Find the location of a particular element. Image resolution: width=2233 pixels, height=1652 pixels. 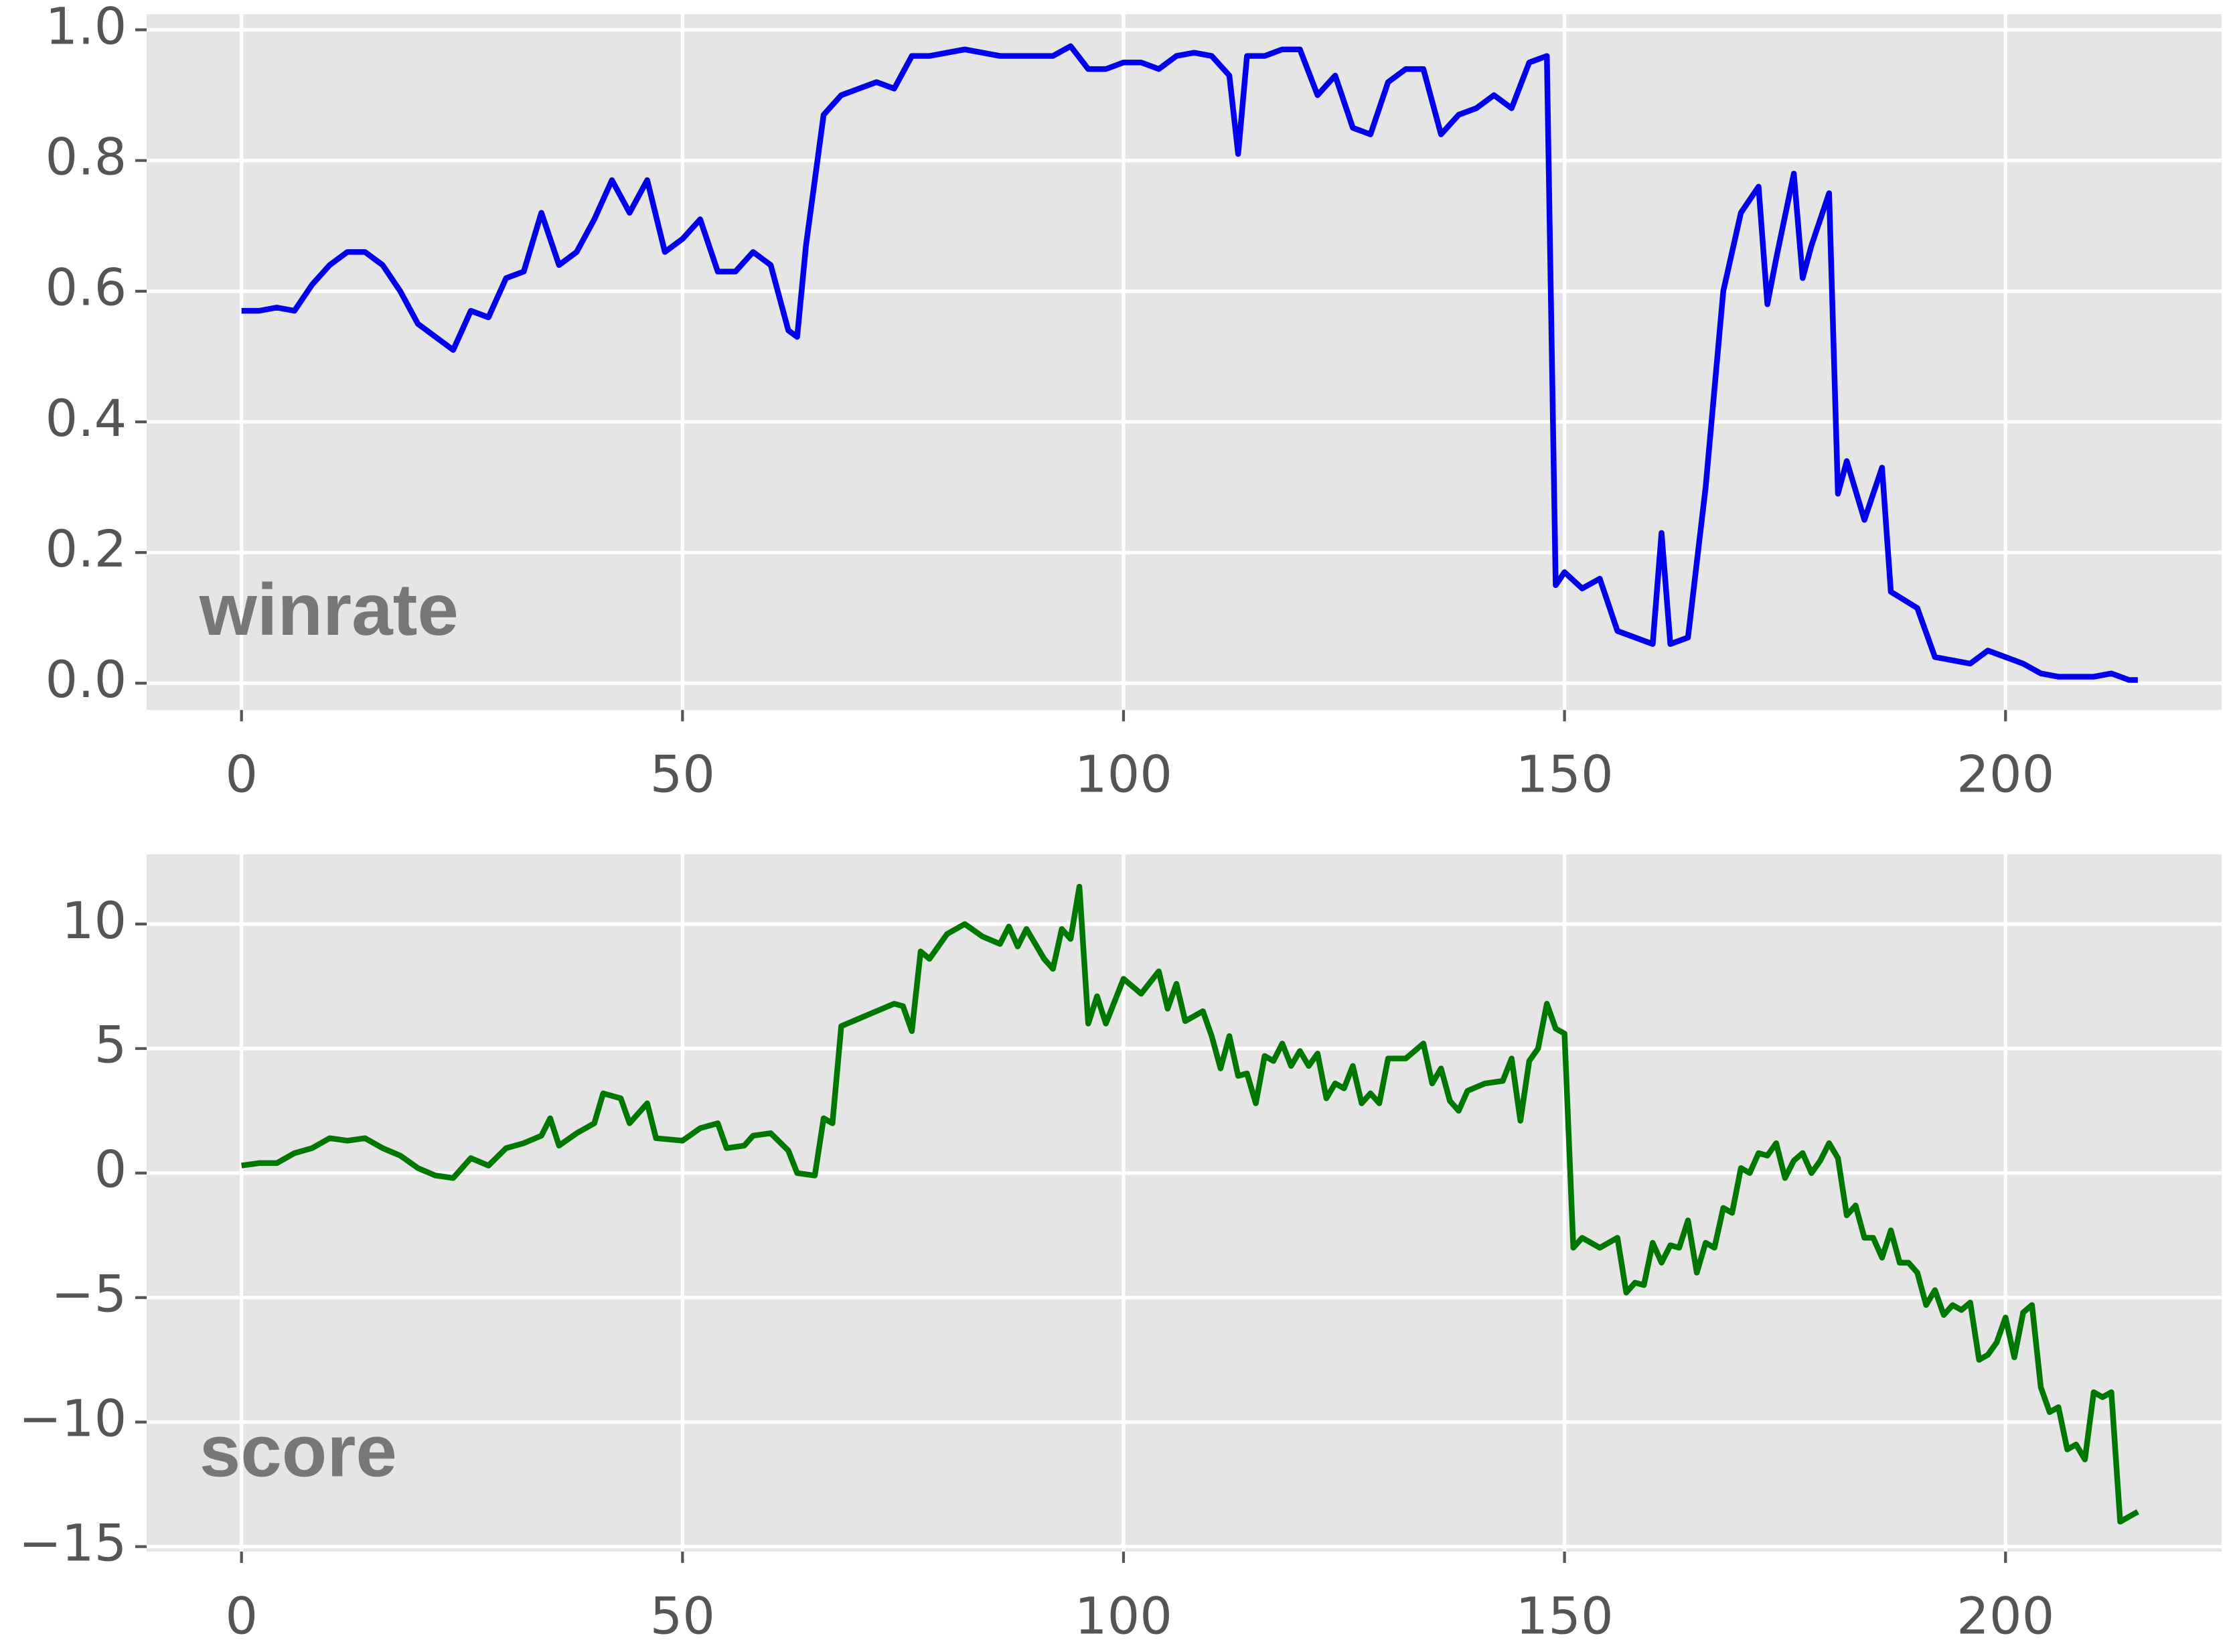

y-tick-label: 1.0 is located at coordinates (86, 28).